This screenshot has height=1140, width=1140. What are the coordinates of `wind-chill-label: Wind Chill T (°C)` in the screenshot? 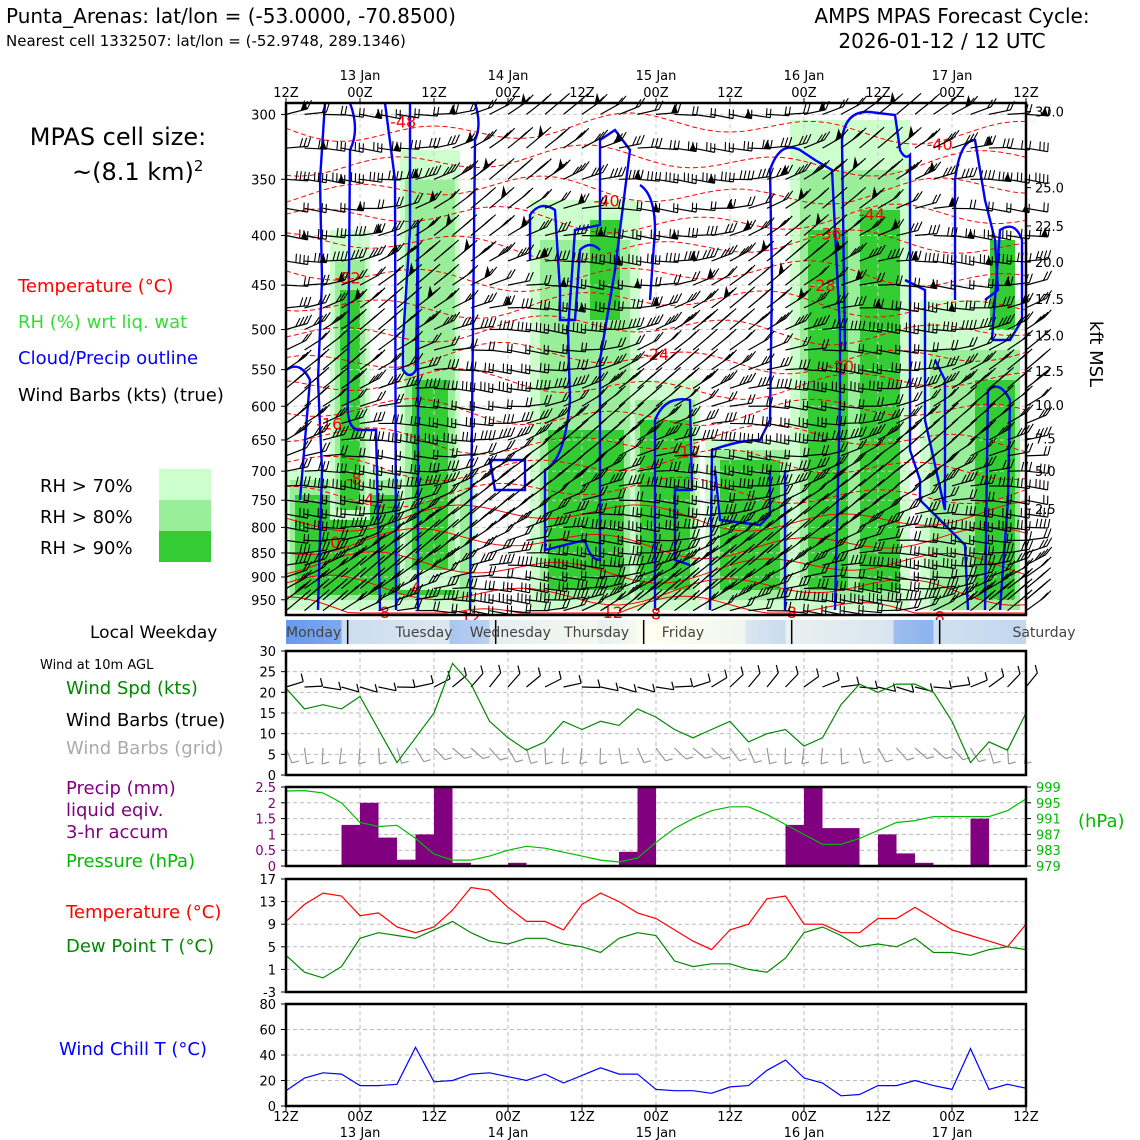 It's located at (133, 1049).